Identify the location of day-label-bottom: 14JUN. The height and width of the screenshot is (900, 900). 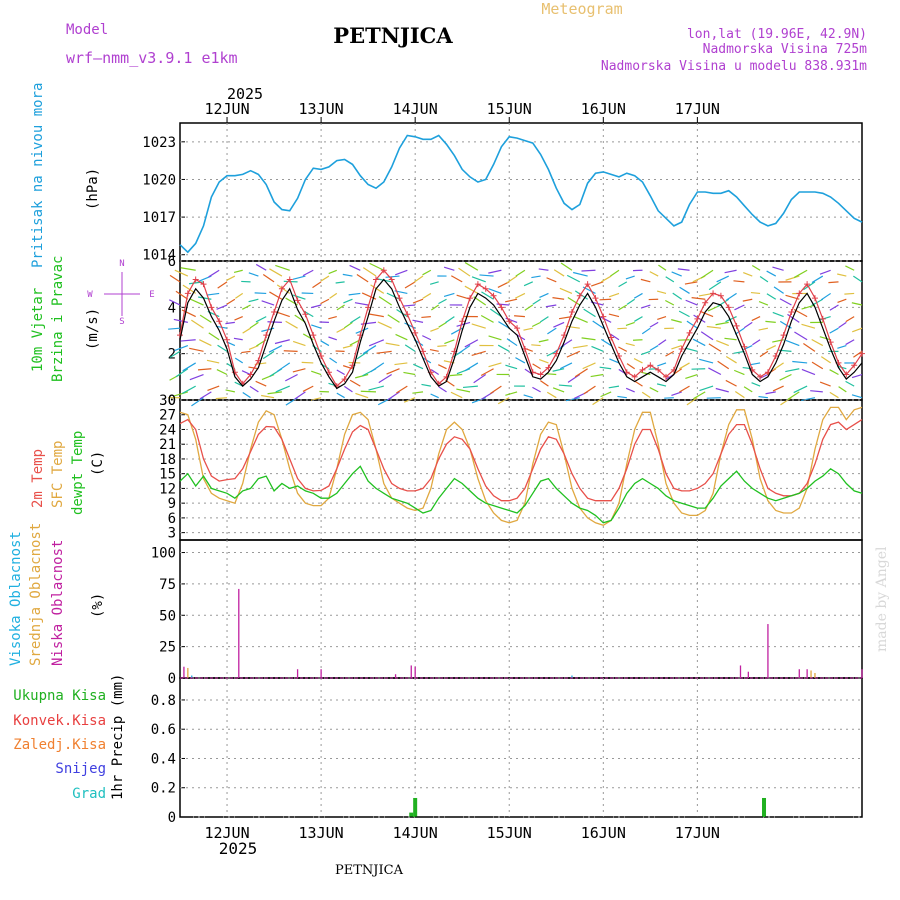
(415, 833).